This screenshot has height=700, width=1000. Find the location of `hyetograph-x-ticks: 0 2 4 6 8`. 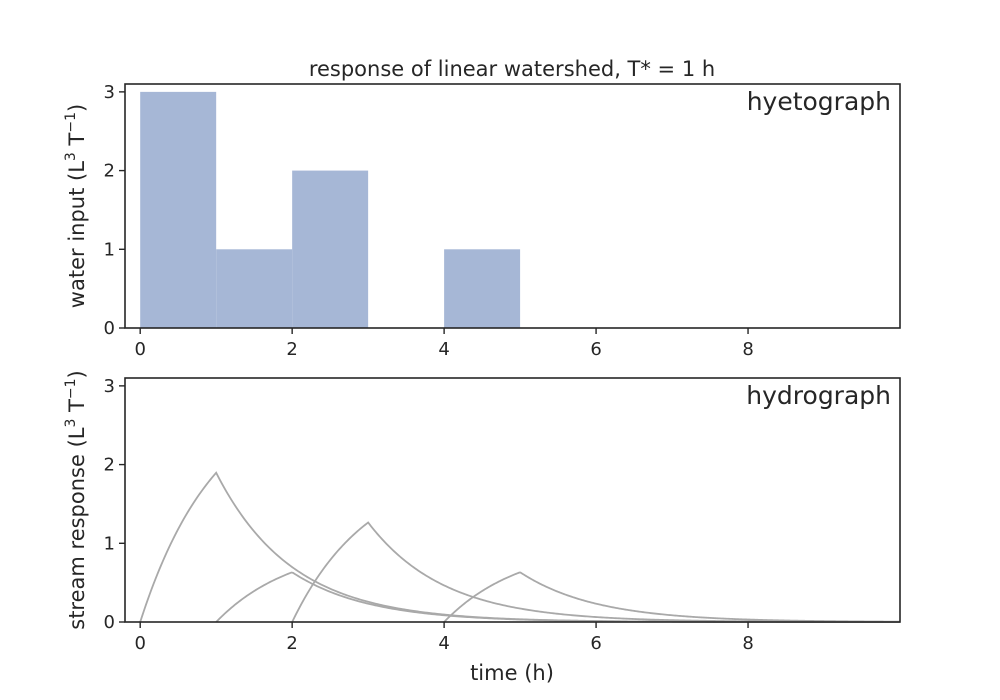

hyetograph-x-ticks: 0 2 4 6 8 is located at coordinates (444, 344).